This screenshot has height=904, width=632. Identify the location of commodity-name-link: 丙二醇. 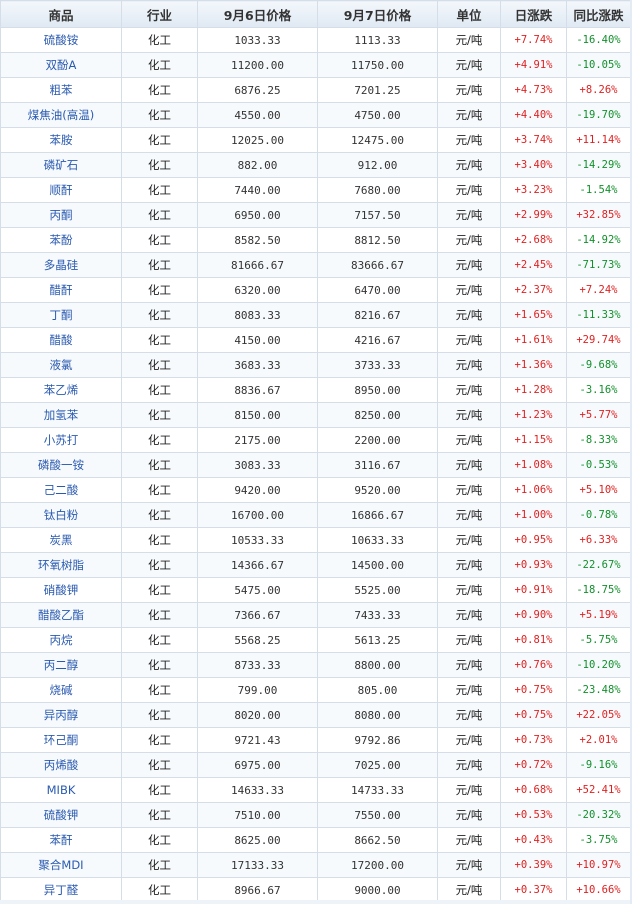
(61, 665).